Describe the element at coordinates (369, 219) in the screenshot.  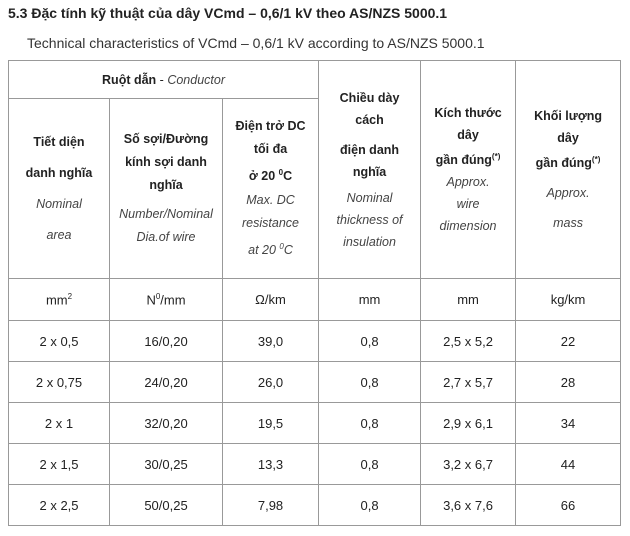
I see `insulation-en2: thickness of` at that location.